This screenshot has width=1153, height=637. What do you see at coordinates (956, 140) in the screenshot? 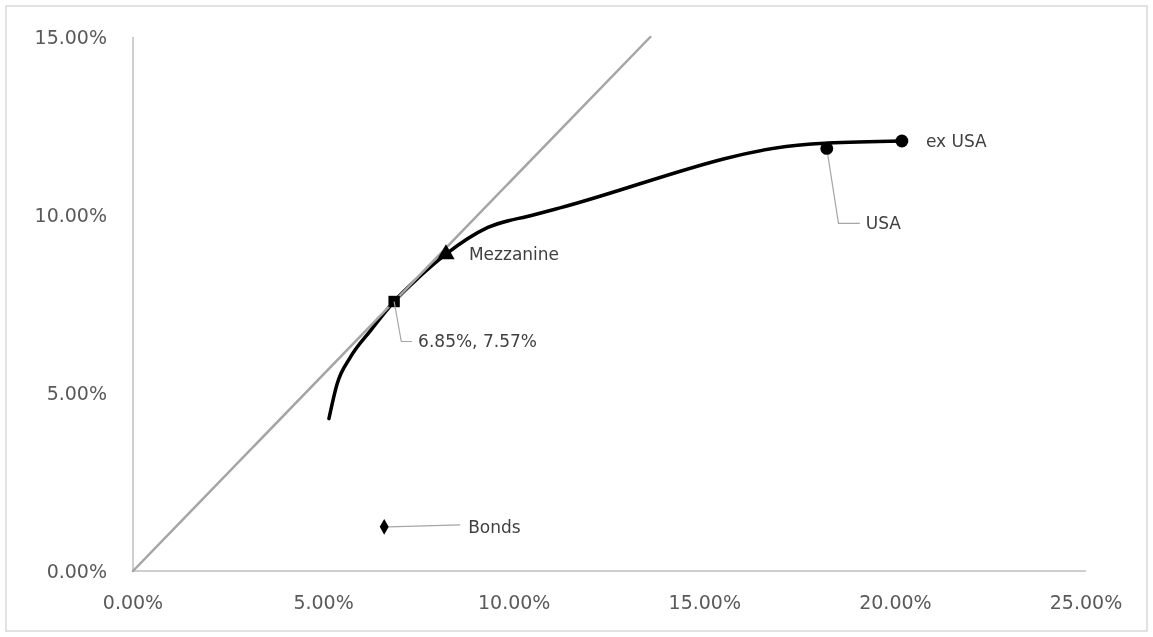
I see `series-label: ex USA` at bounding box center [956, 140].